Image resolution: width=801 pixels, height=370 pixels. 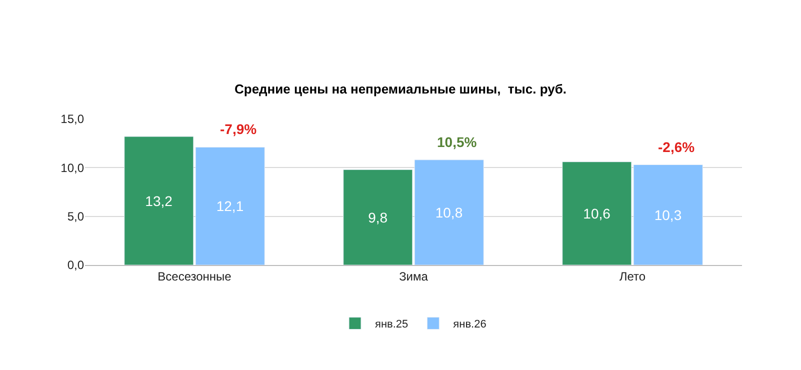 I want to click on data-label: 13,2, so click(x=159, y=200).